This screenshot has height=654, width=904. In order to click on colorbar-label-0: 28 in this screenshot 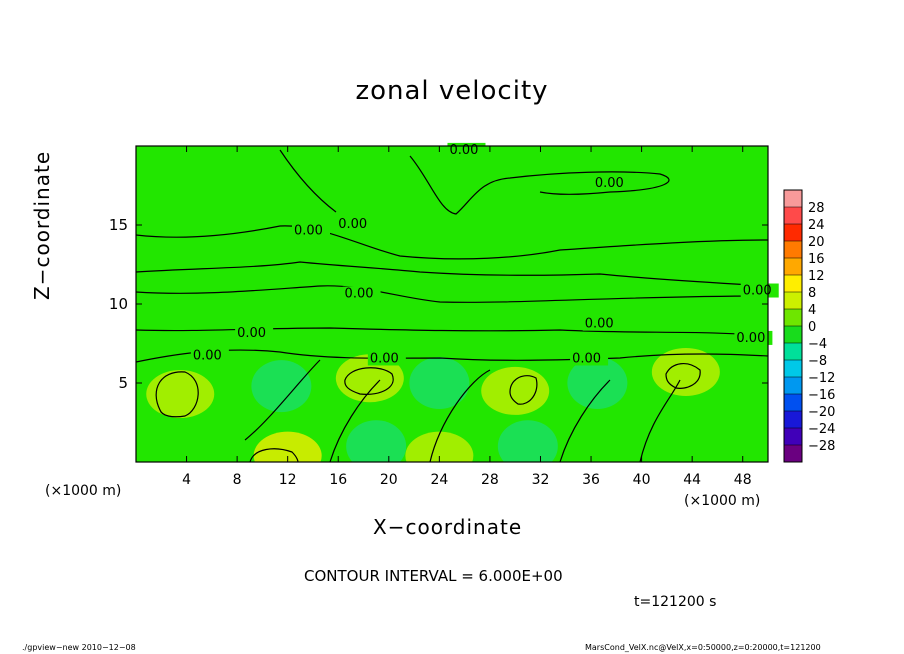, I will do `click(816, 208)`.